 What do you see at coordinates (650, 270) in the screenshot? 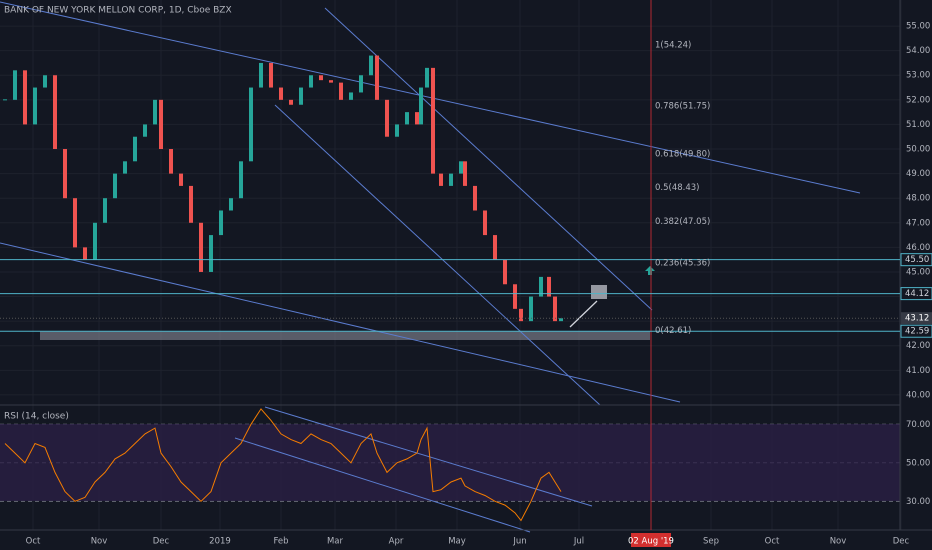
I see `up-arrow-icon` at bounding box center [650, 270].